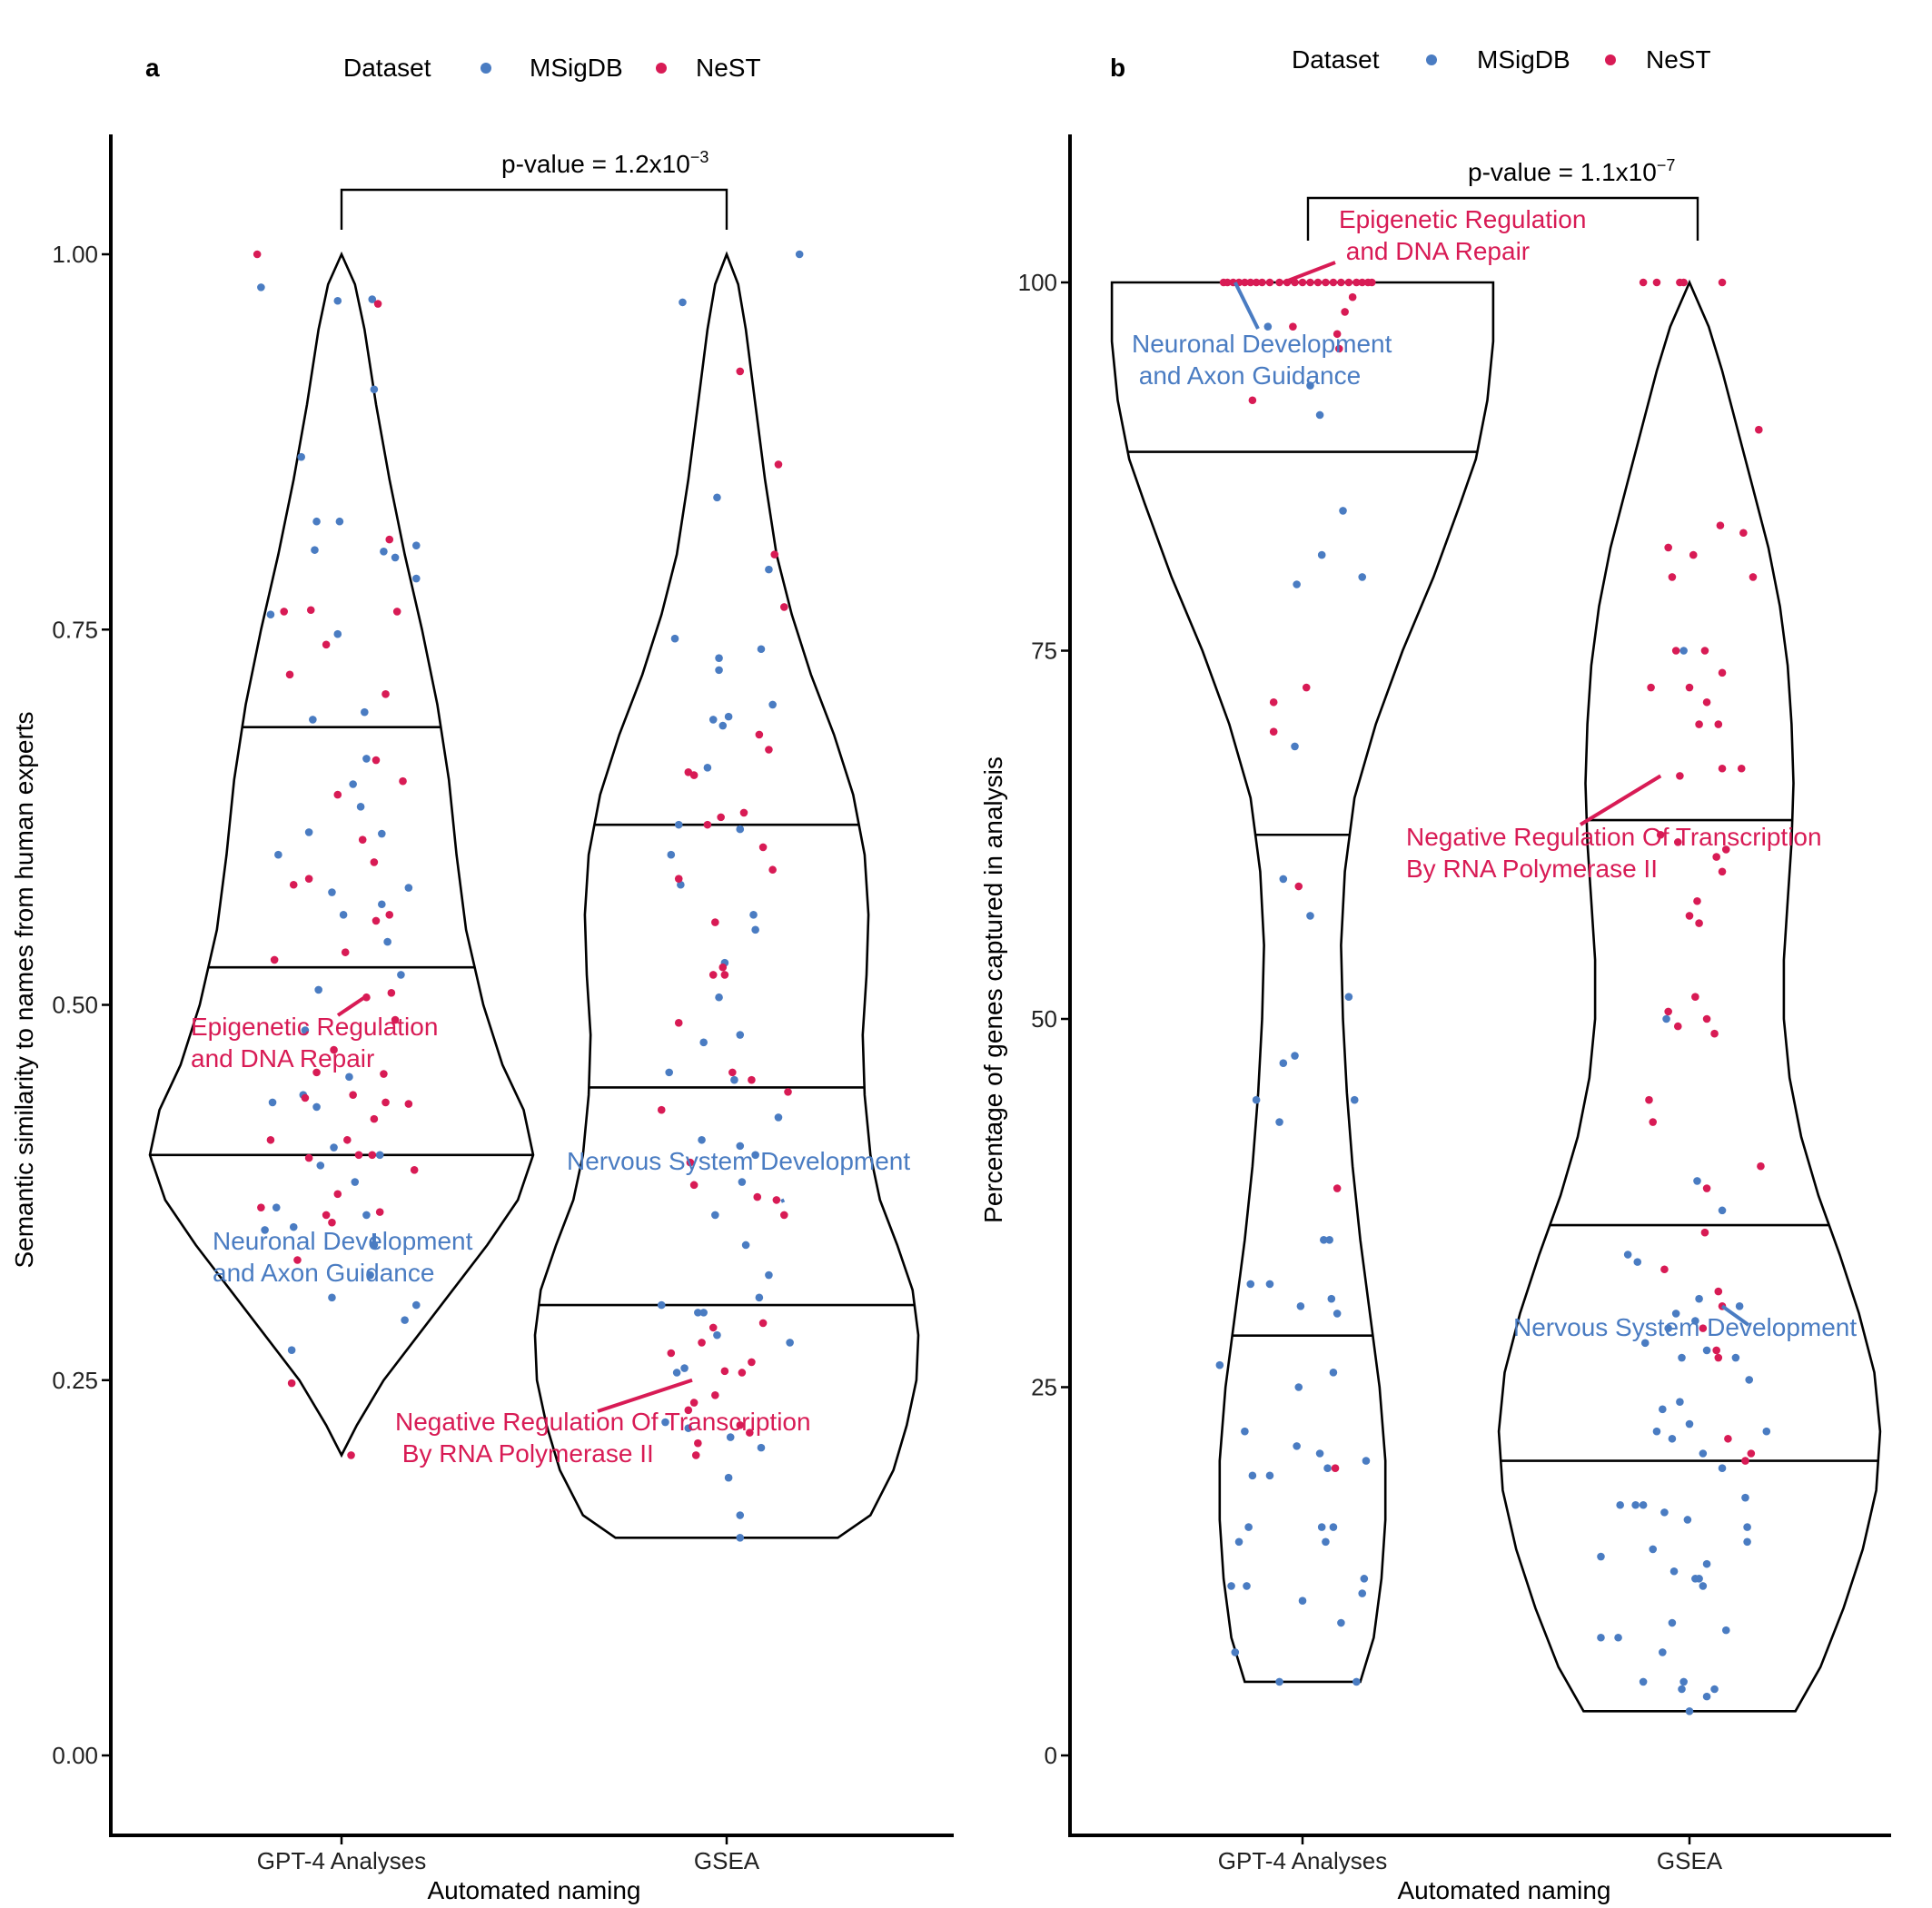 The image size is (1932, 1908). I want to click on annotation-label: Epigenetic Regulation and DNA Repair, so click(1462, 235).